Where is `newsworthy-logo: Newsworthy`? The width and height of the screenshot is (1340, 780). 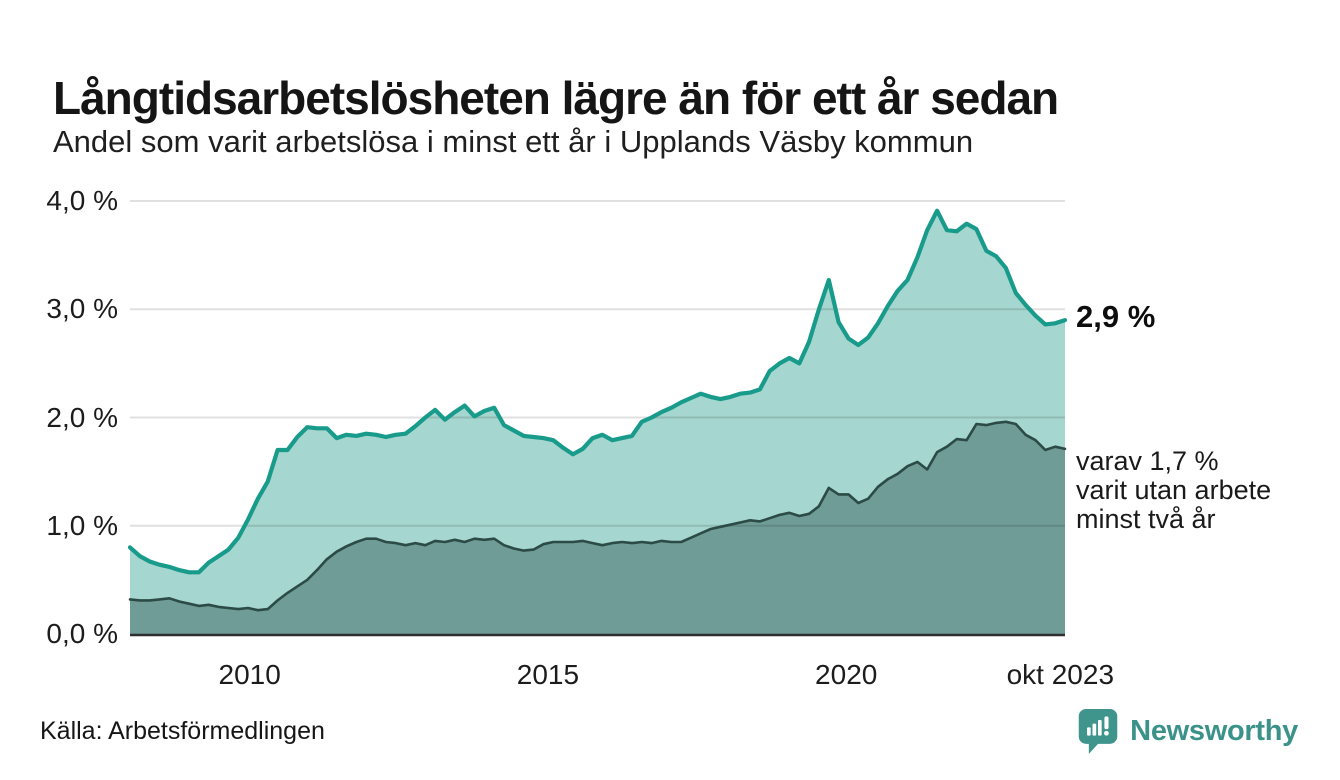
newsworthy-logo: Newsworthy is located at coordinates (1187, 731).